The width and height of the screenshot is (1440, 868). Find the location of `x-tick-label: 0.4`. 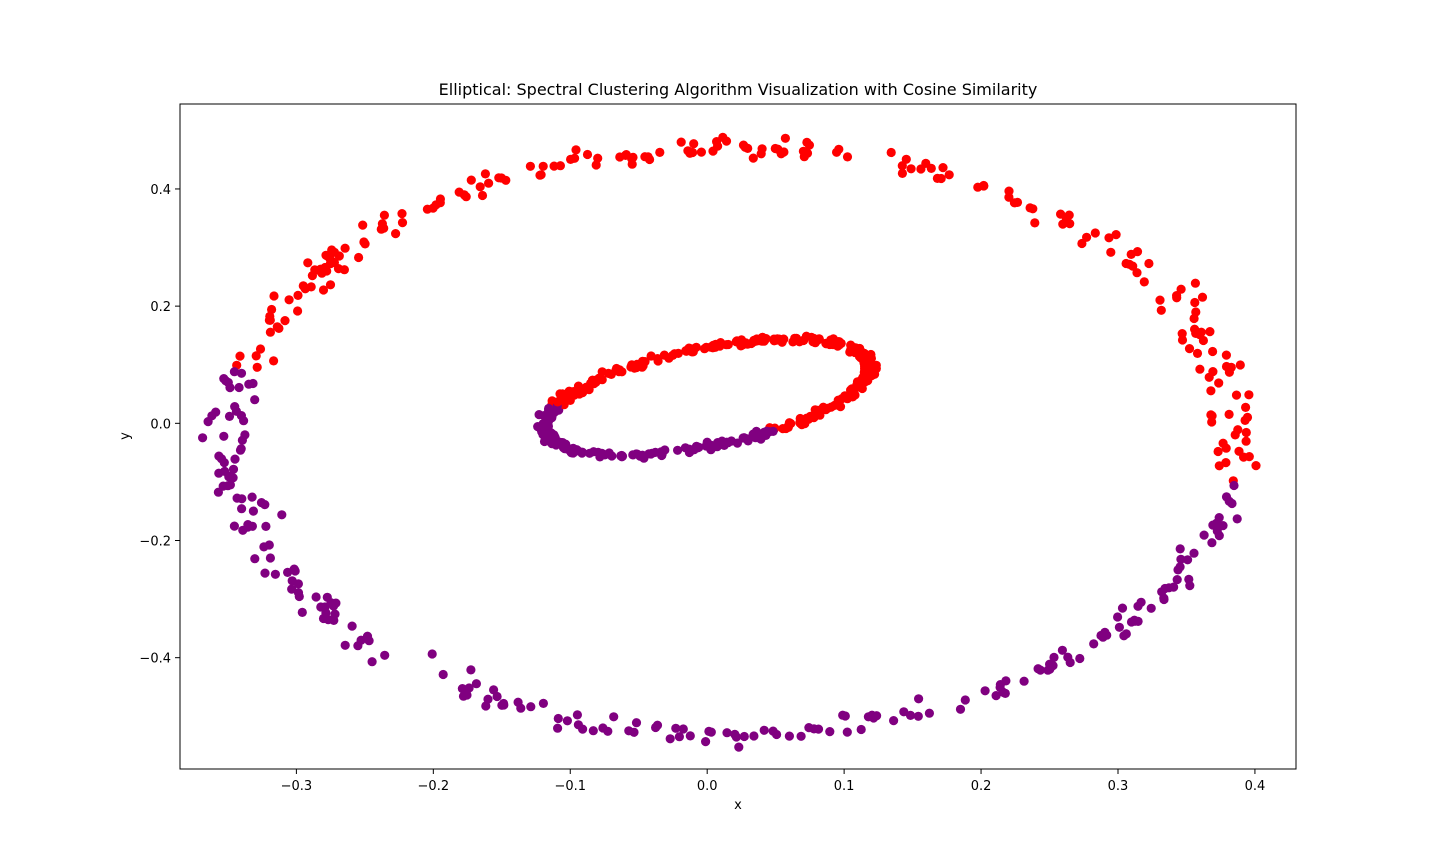

x-tick-label: 0.4 is located at coordinates (1255, 786).